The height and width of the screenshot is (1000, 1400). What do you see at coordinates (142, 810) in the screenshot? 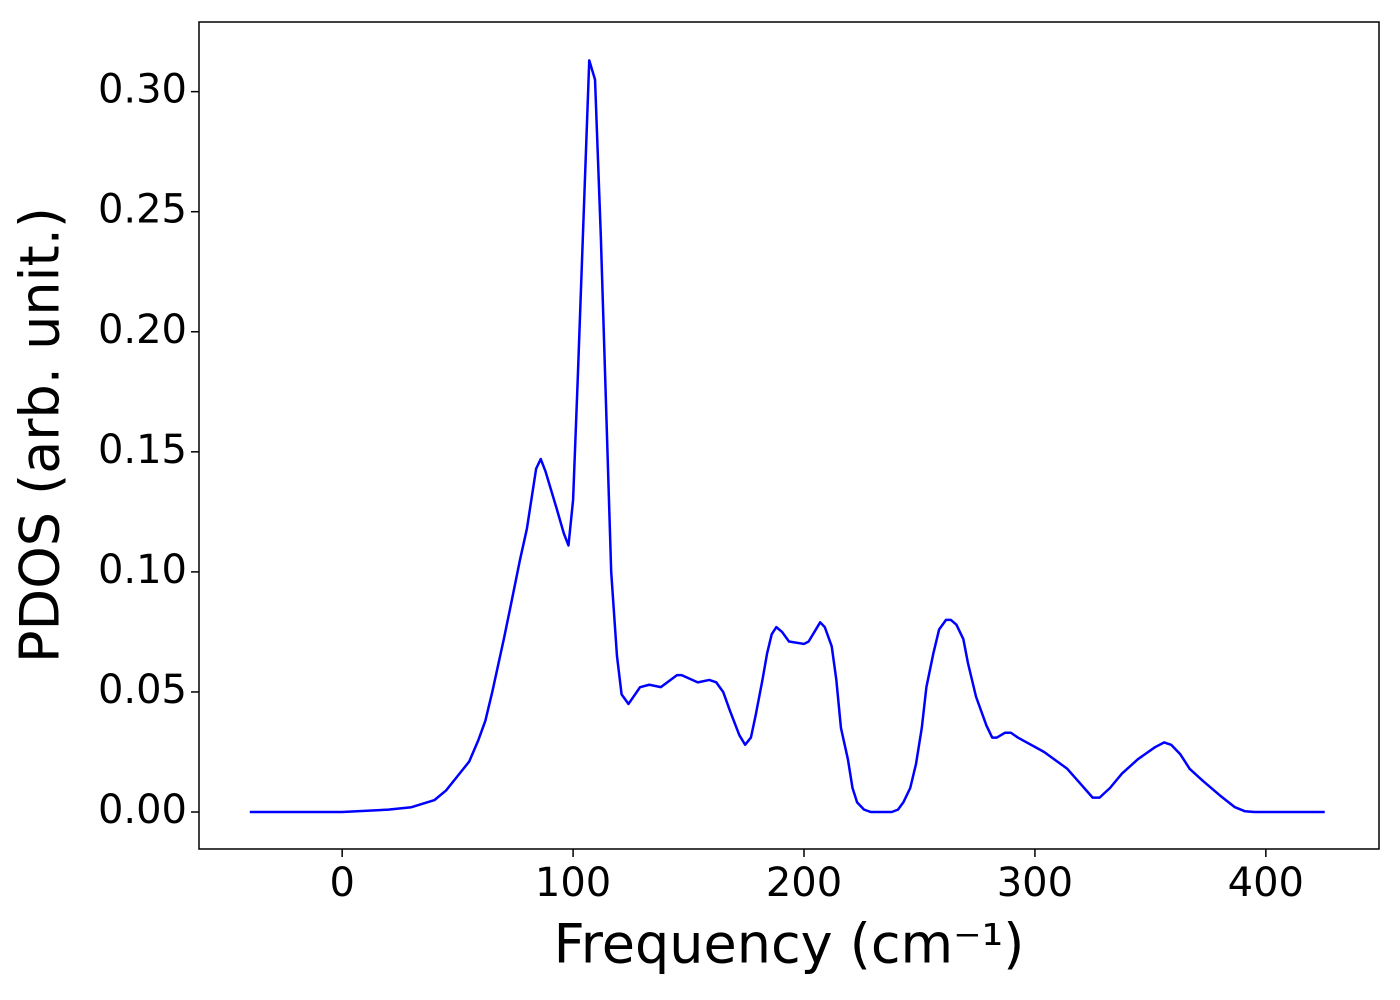
I see `y-tick-label: 0.00` at bounding box center [142, 810].